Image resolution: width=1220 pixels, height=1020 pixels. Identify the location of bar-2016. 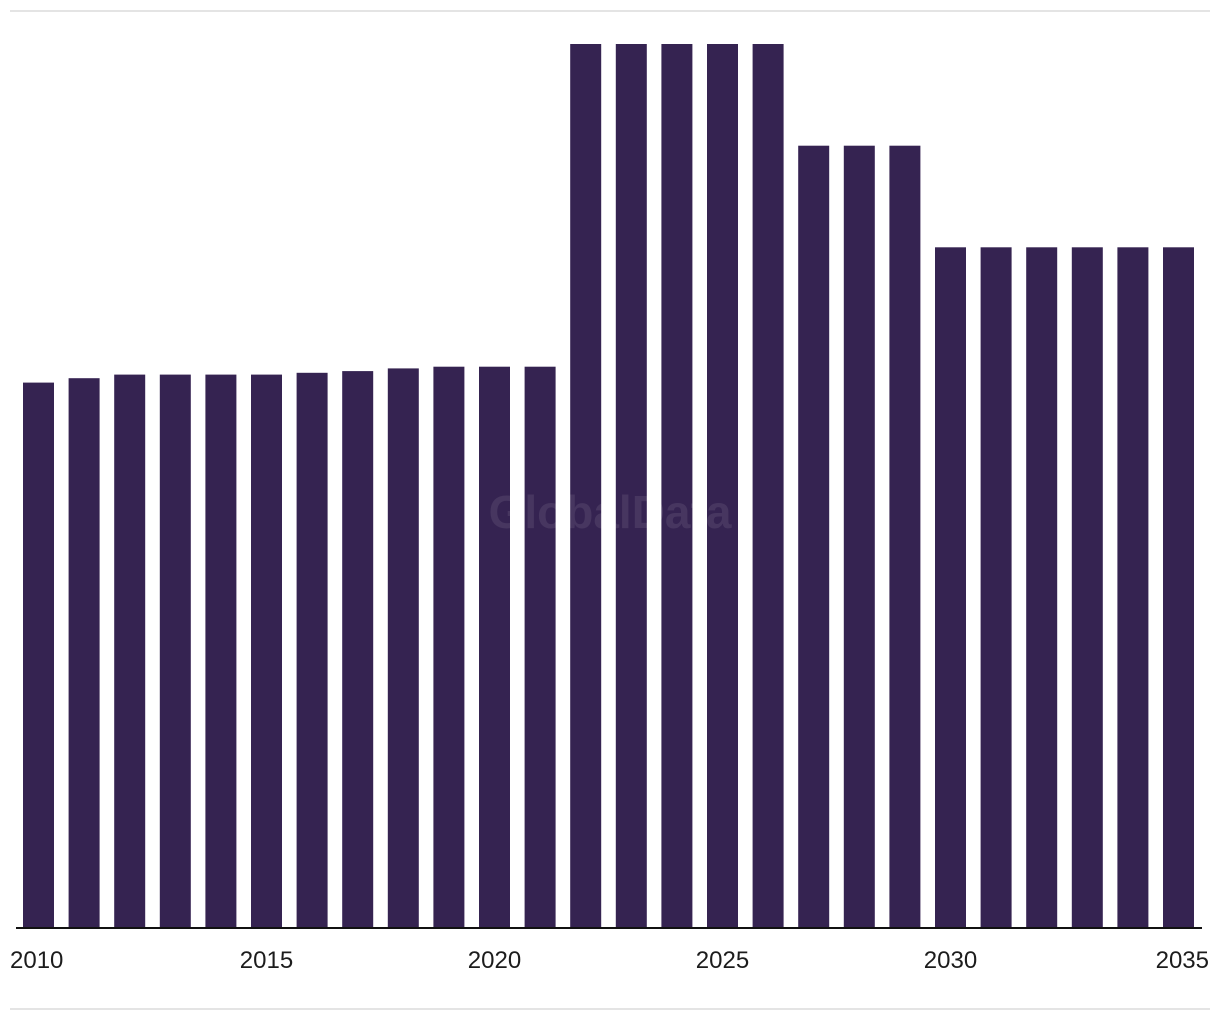
(312, 650).